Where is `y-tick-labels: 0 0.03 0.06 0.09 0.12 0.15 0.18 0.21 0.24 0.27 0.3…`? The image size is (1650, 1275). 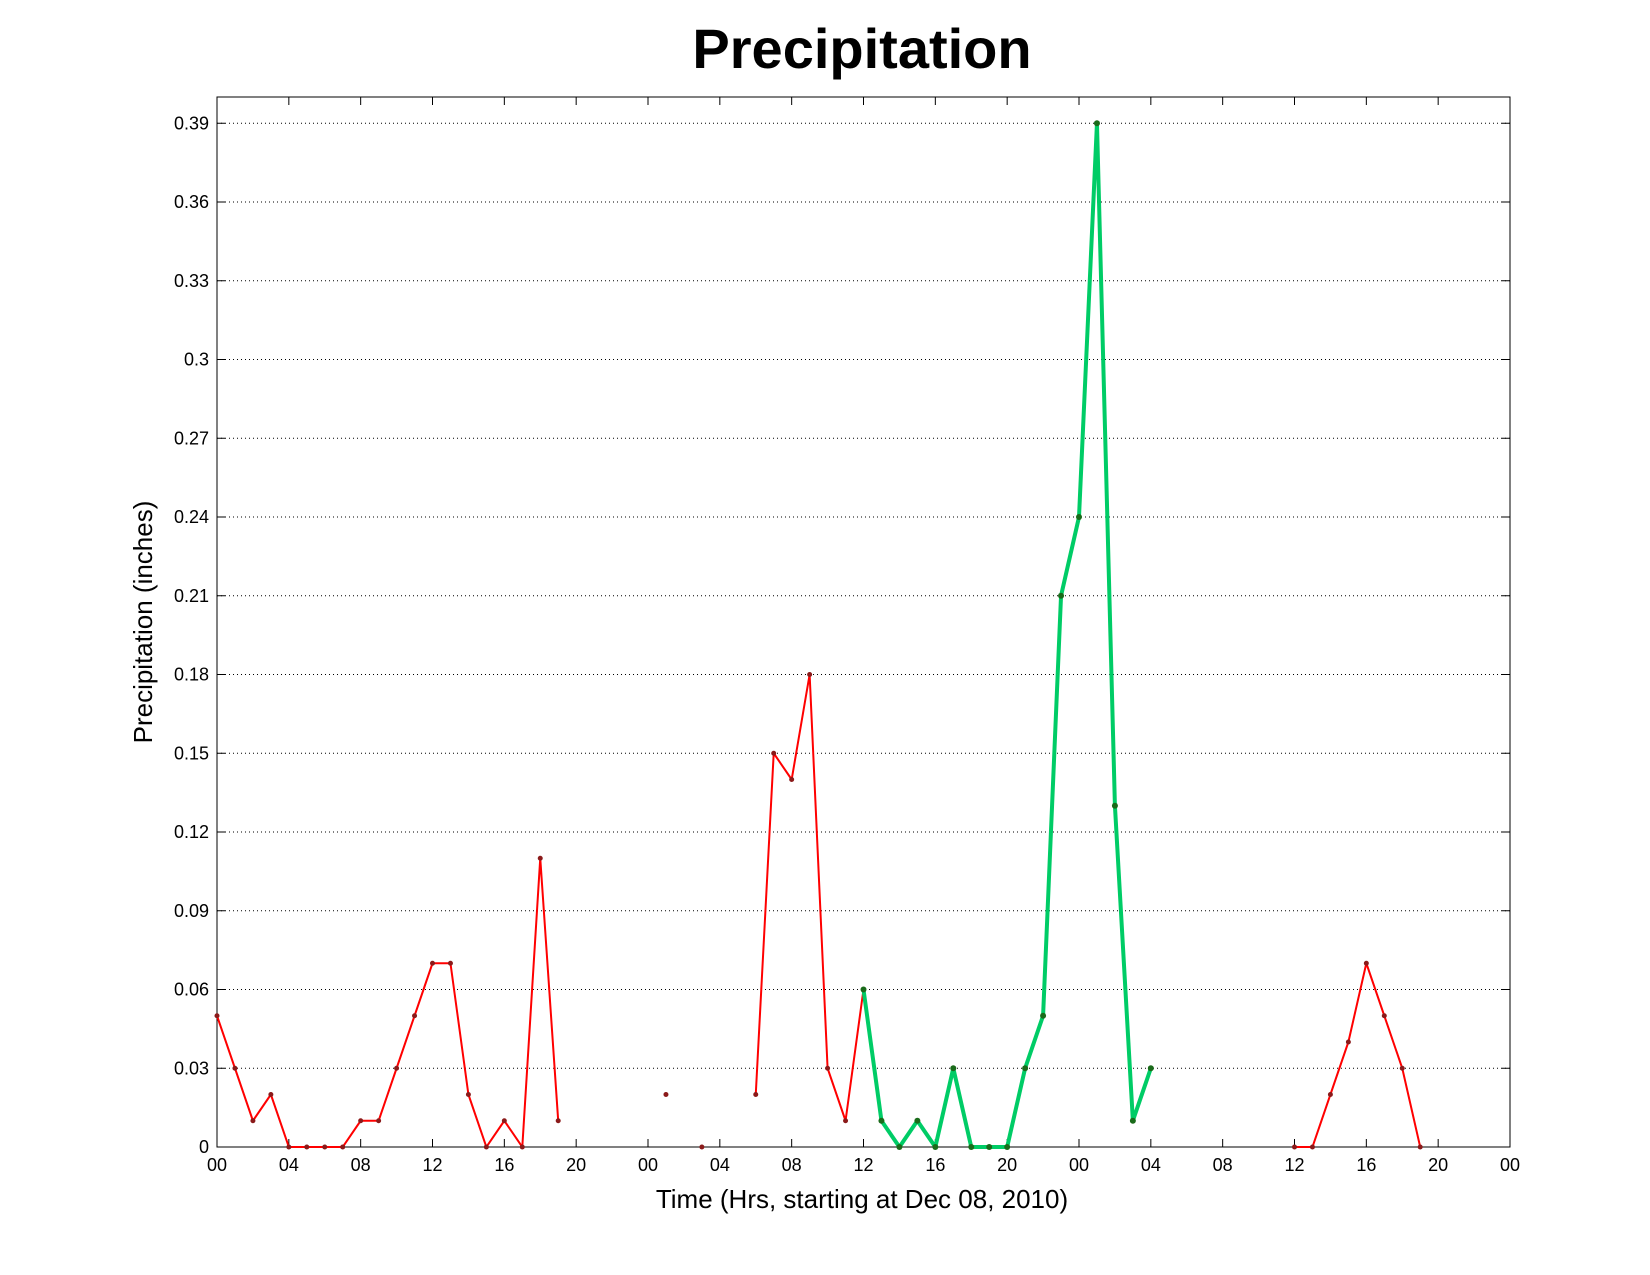
y-tick-labels: 0 0.03 0.06 0.09 0.12 0.15 0.18 0.21 0.24 0.27 0.3… is located at coordinates (191, 635).